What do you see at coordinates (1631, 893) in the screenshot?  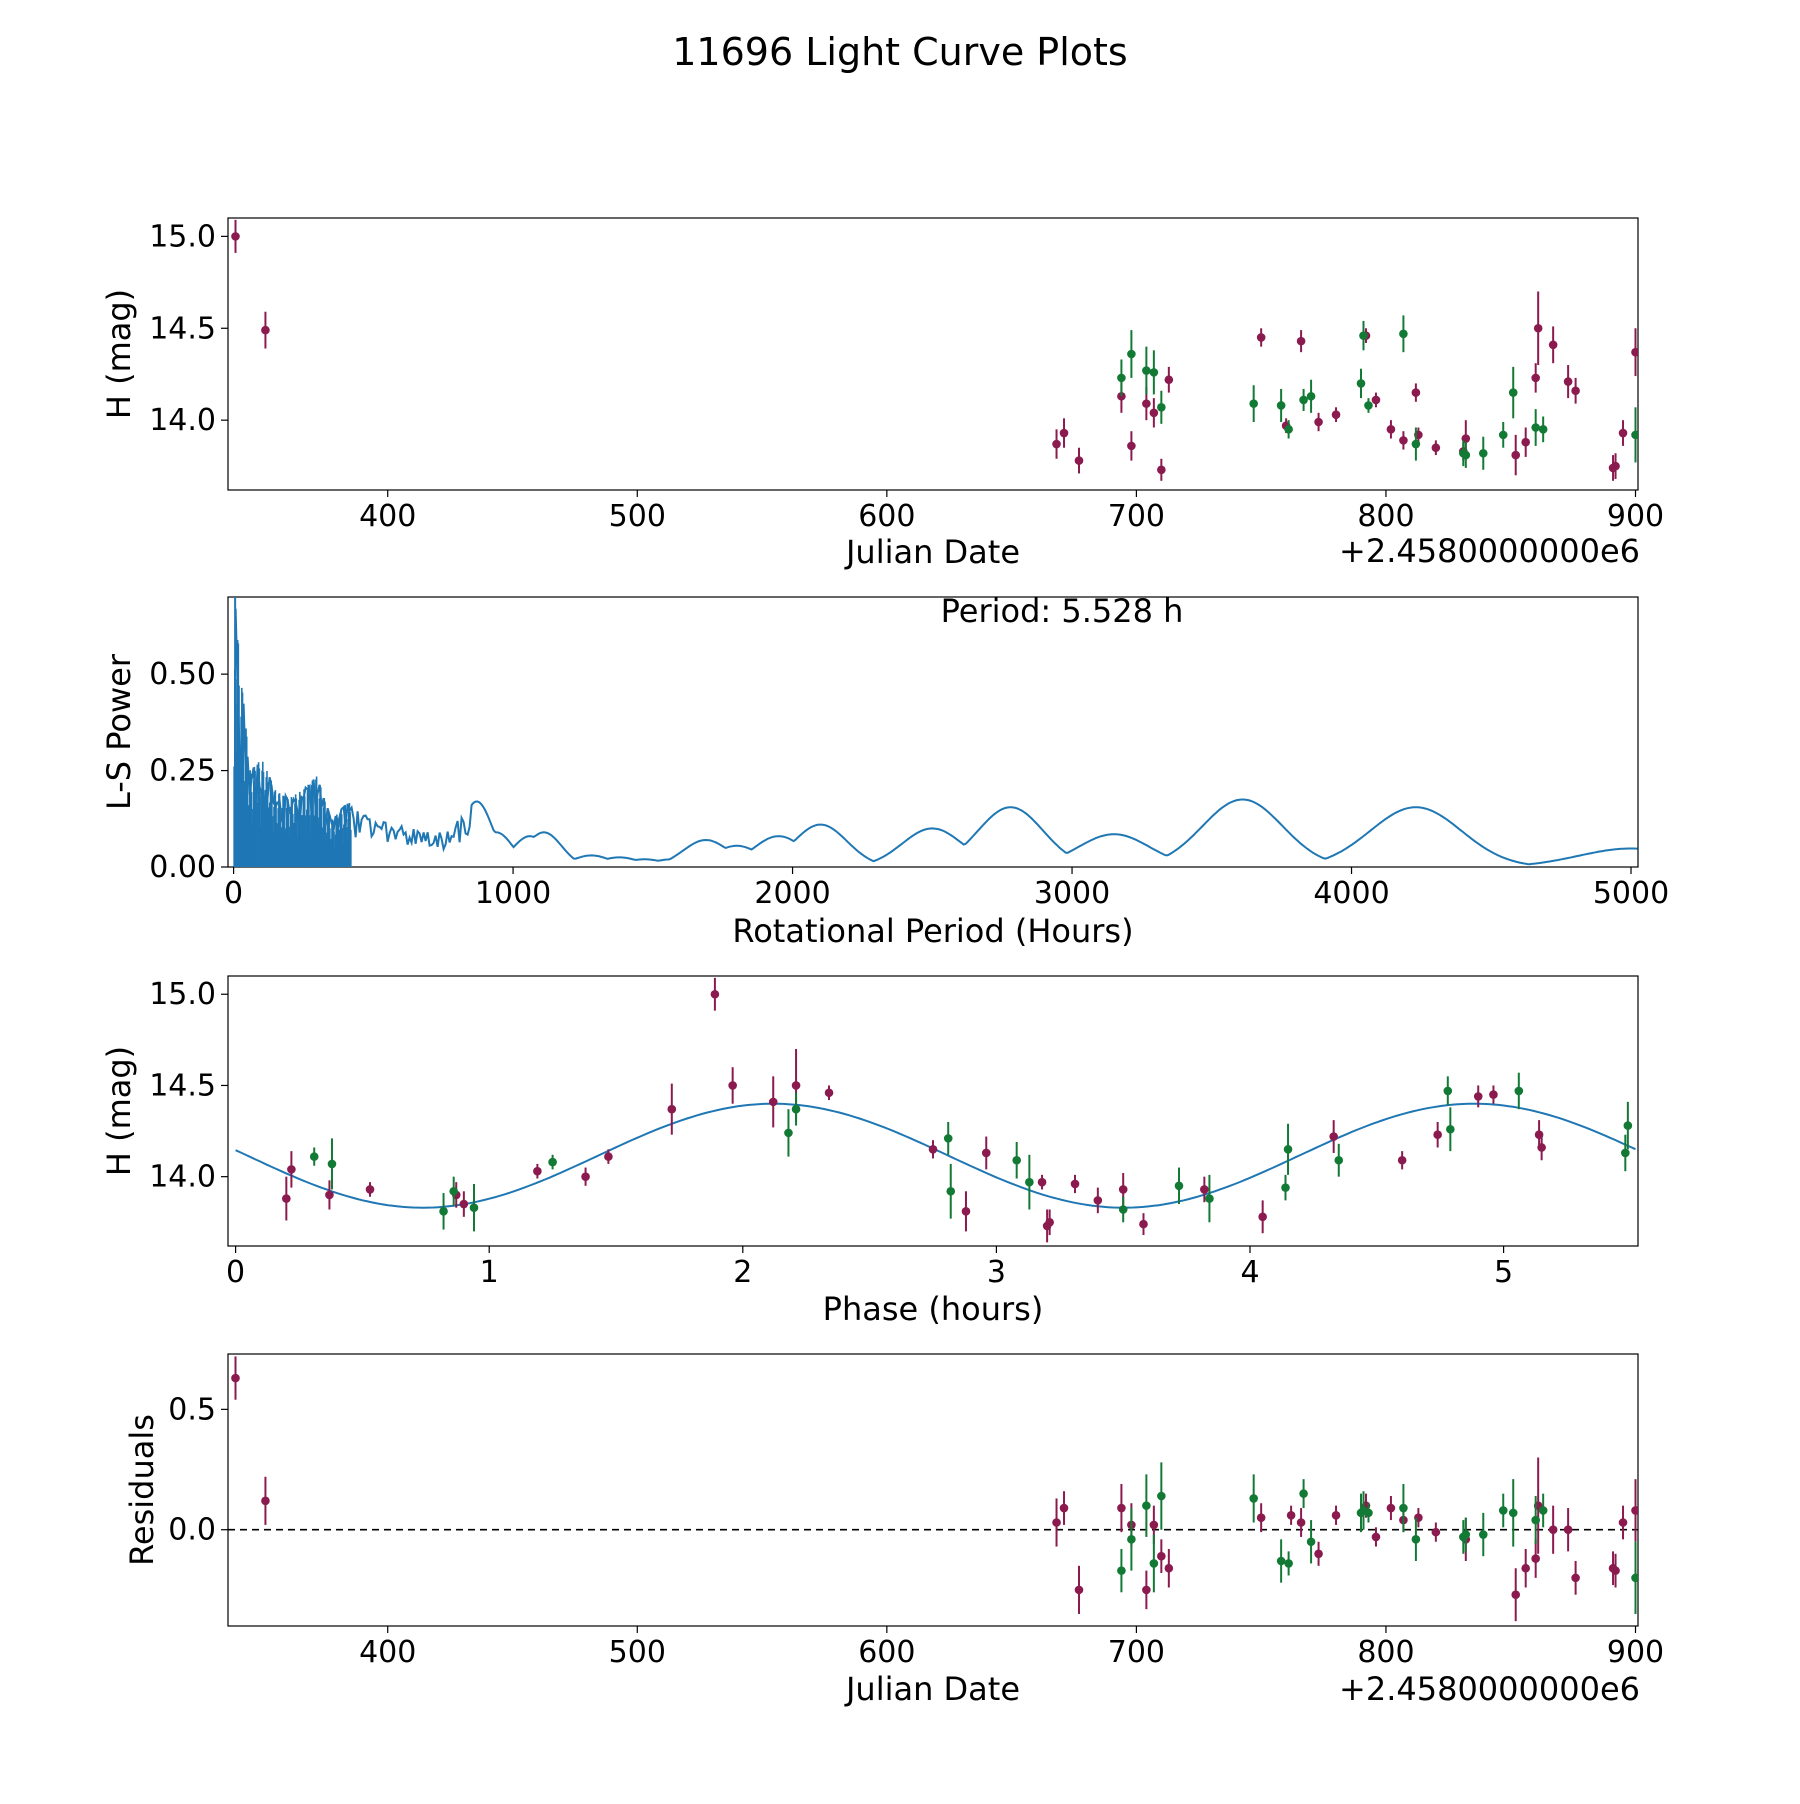 I see `x-tick-label: 5000` at bounding box center [1631, 893].